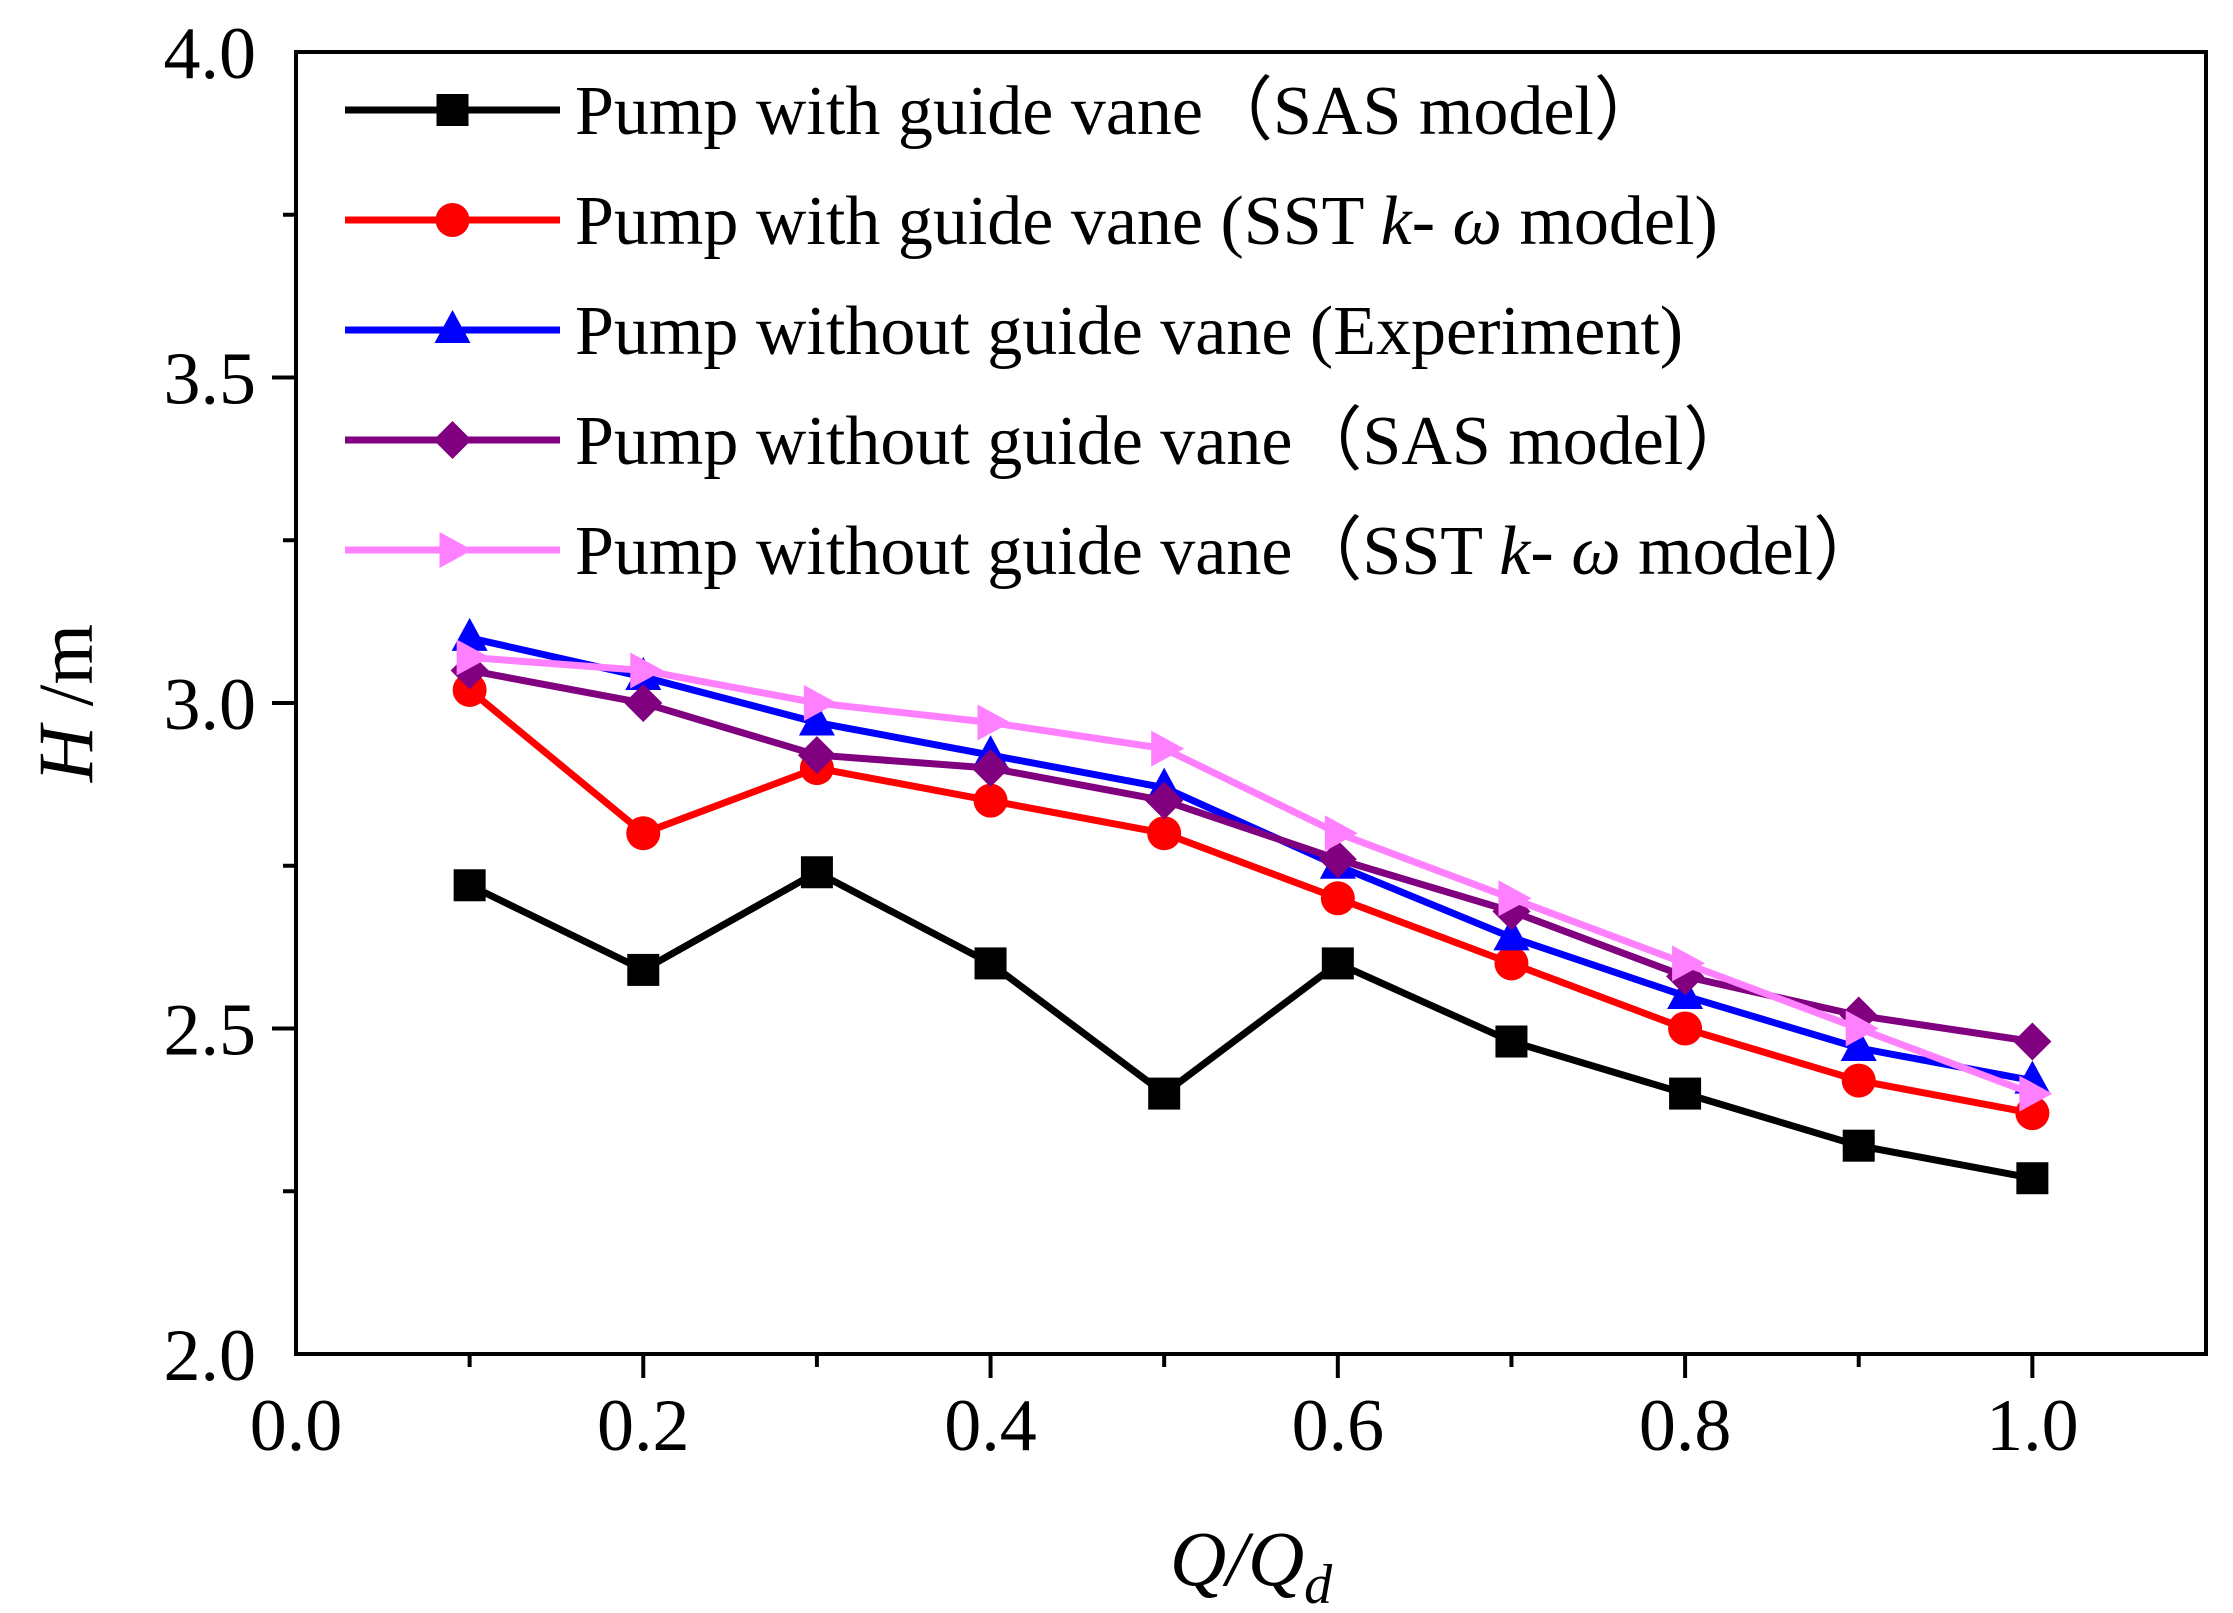 Image resolution: width=2233 pixels, height=1613 pixels. What do you see at coordinates (2032, 1426) in the screenshot?
I see `x-tick-label: 1.0` at bounding box center [2032, 1426].